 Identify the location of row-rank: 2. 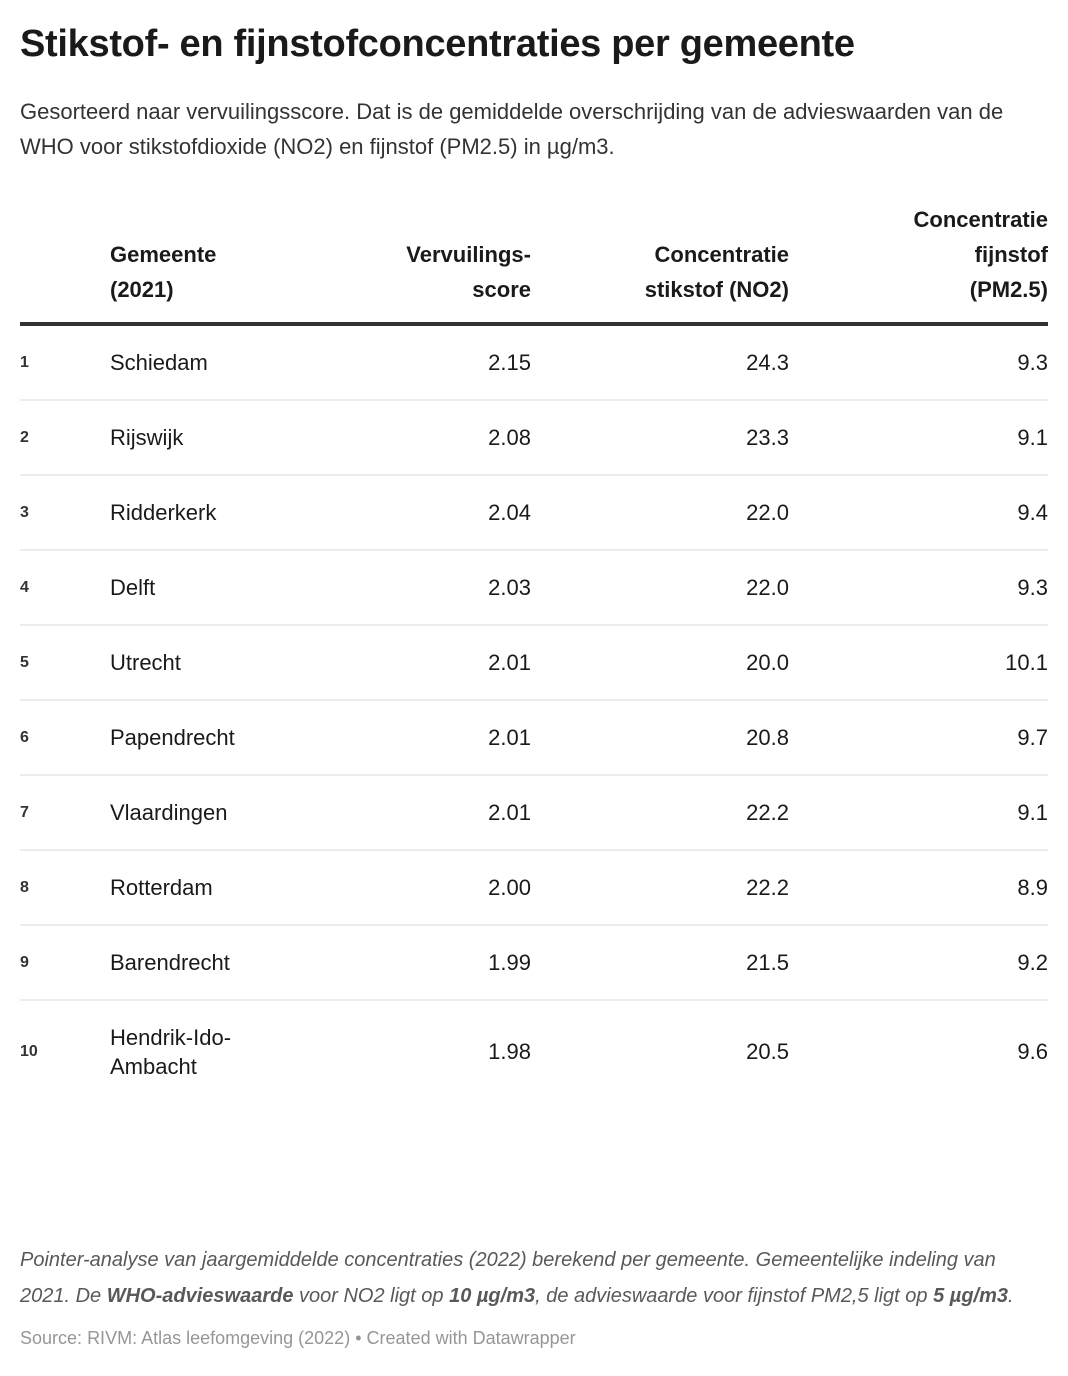
(65, 436).